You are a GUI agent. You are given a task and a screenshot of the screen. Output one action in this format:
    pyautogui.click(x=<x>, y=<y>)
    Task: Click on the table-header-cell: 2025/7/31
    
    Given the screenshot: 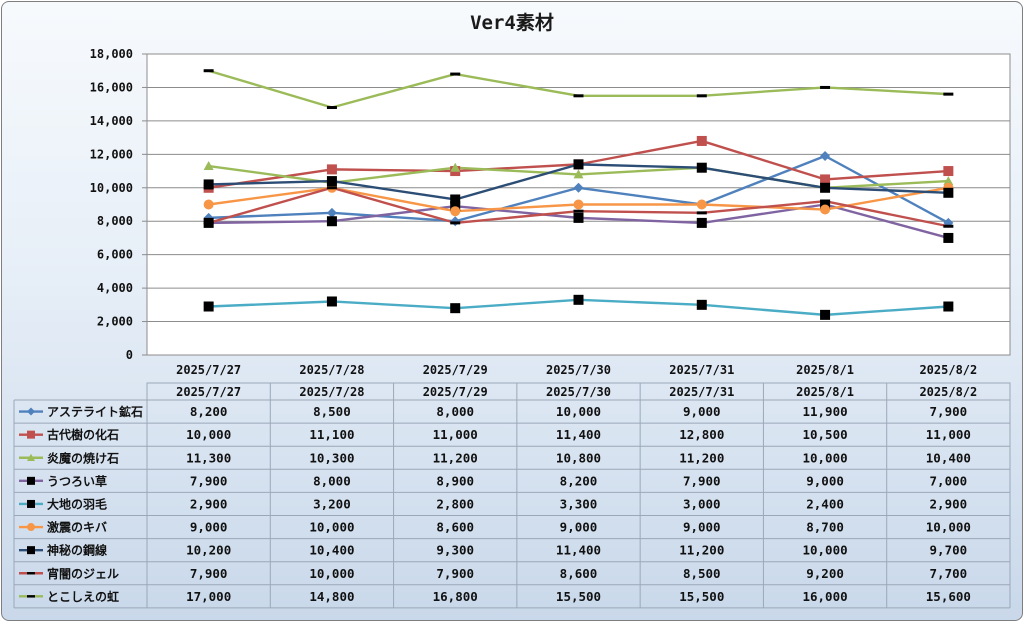 What is the action you would take?
    pyautogui.click(x=701, y=392)
    